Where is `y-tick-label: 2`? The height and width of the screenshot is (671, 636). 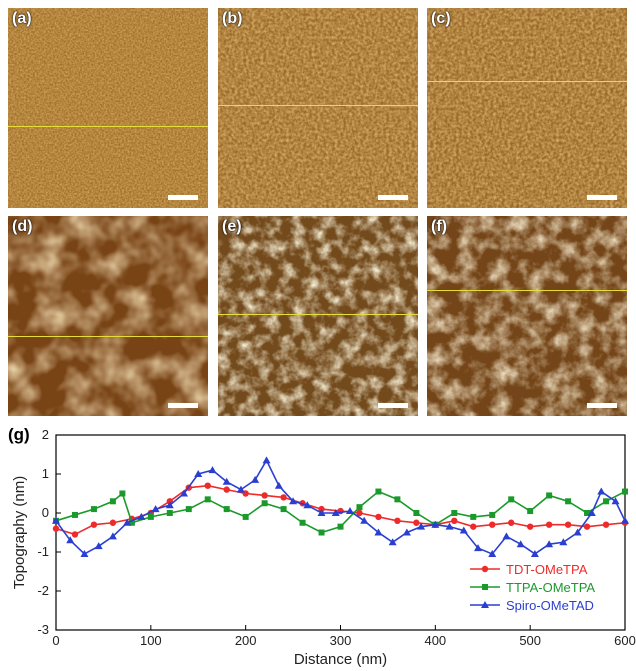
y-tick-label: 2 is located at coordinates (45, 434).